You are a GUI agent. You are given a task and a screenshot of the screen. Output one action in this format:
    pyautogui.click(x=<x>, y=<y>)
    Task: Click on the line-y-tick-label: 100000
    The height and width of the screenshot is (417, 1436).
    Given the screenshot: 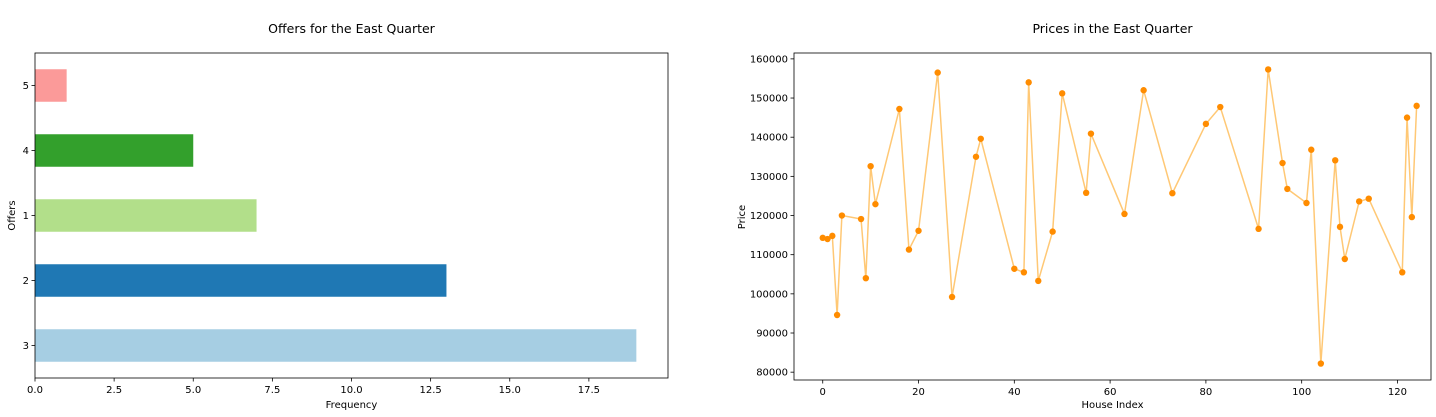 What is the action you would take?
    pyautogui.click(x=769, y=294)
    